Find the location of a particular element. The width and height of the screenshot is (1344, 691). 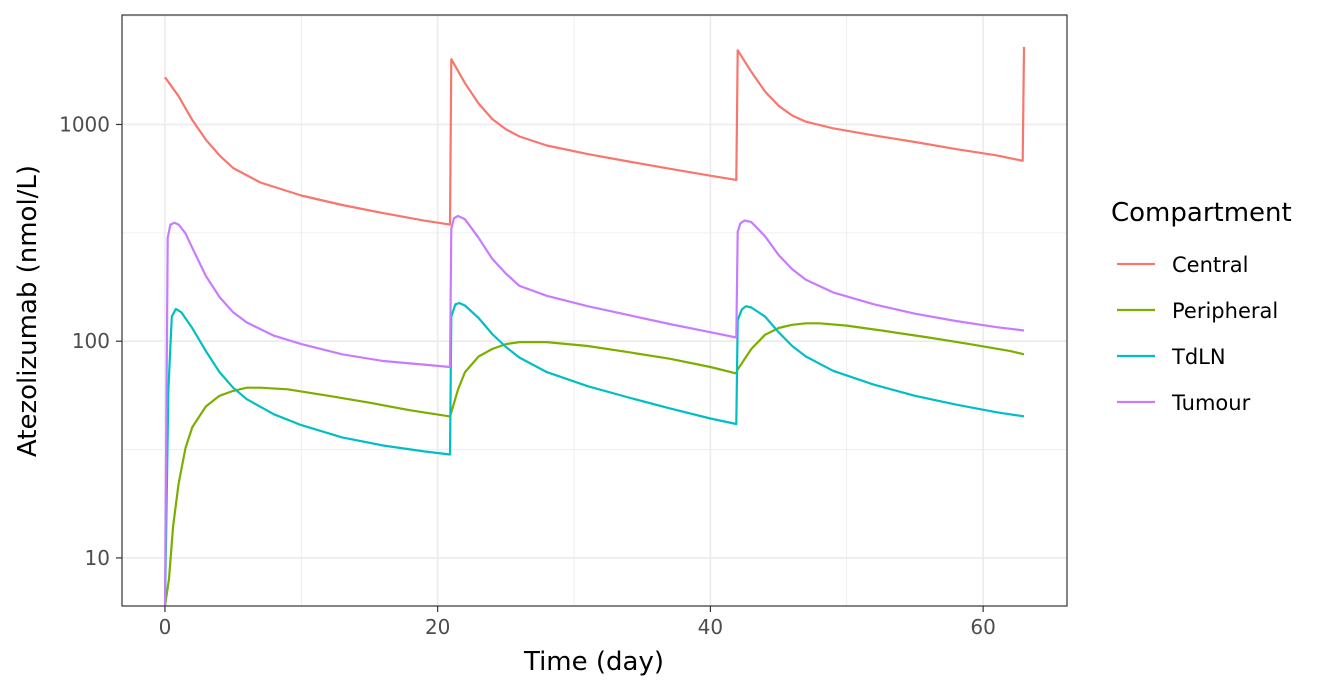

legend: Compartment Central Peripheral TdLN Tumour is located at coordinates (1201, 306).